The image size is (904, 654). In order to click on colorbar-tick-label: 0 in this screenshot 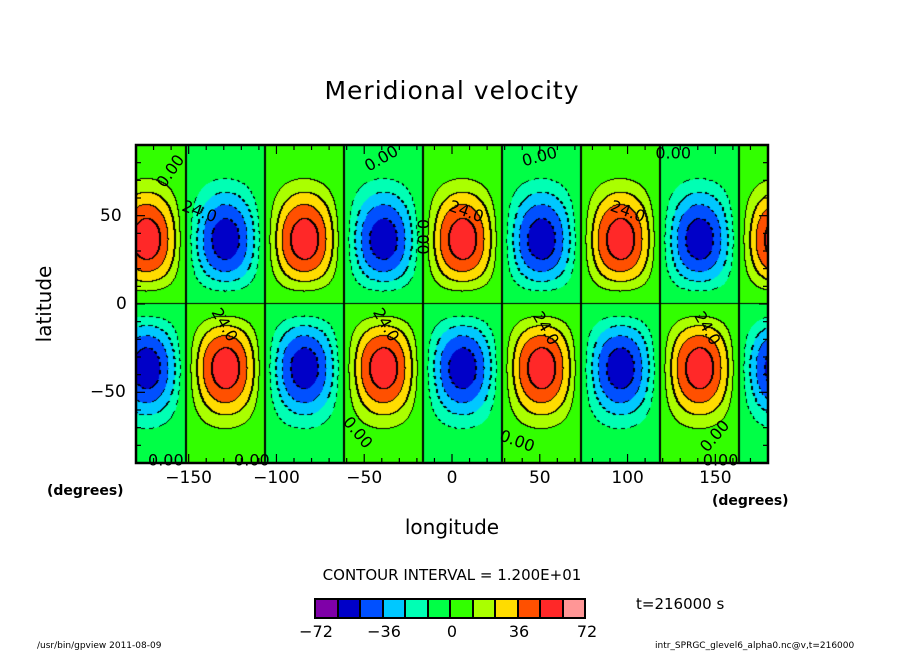, I will do `click(452, 631)`.